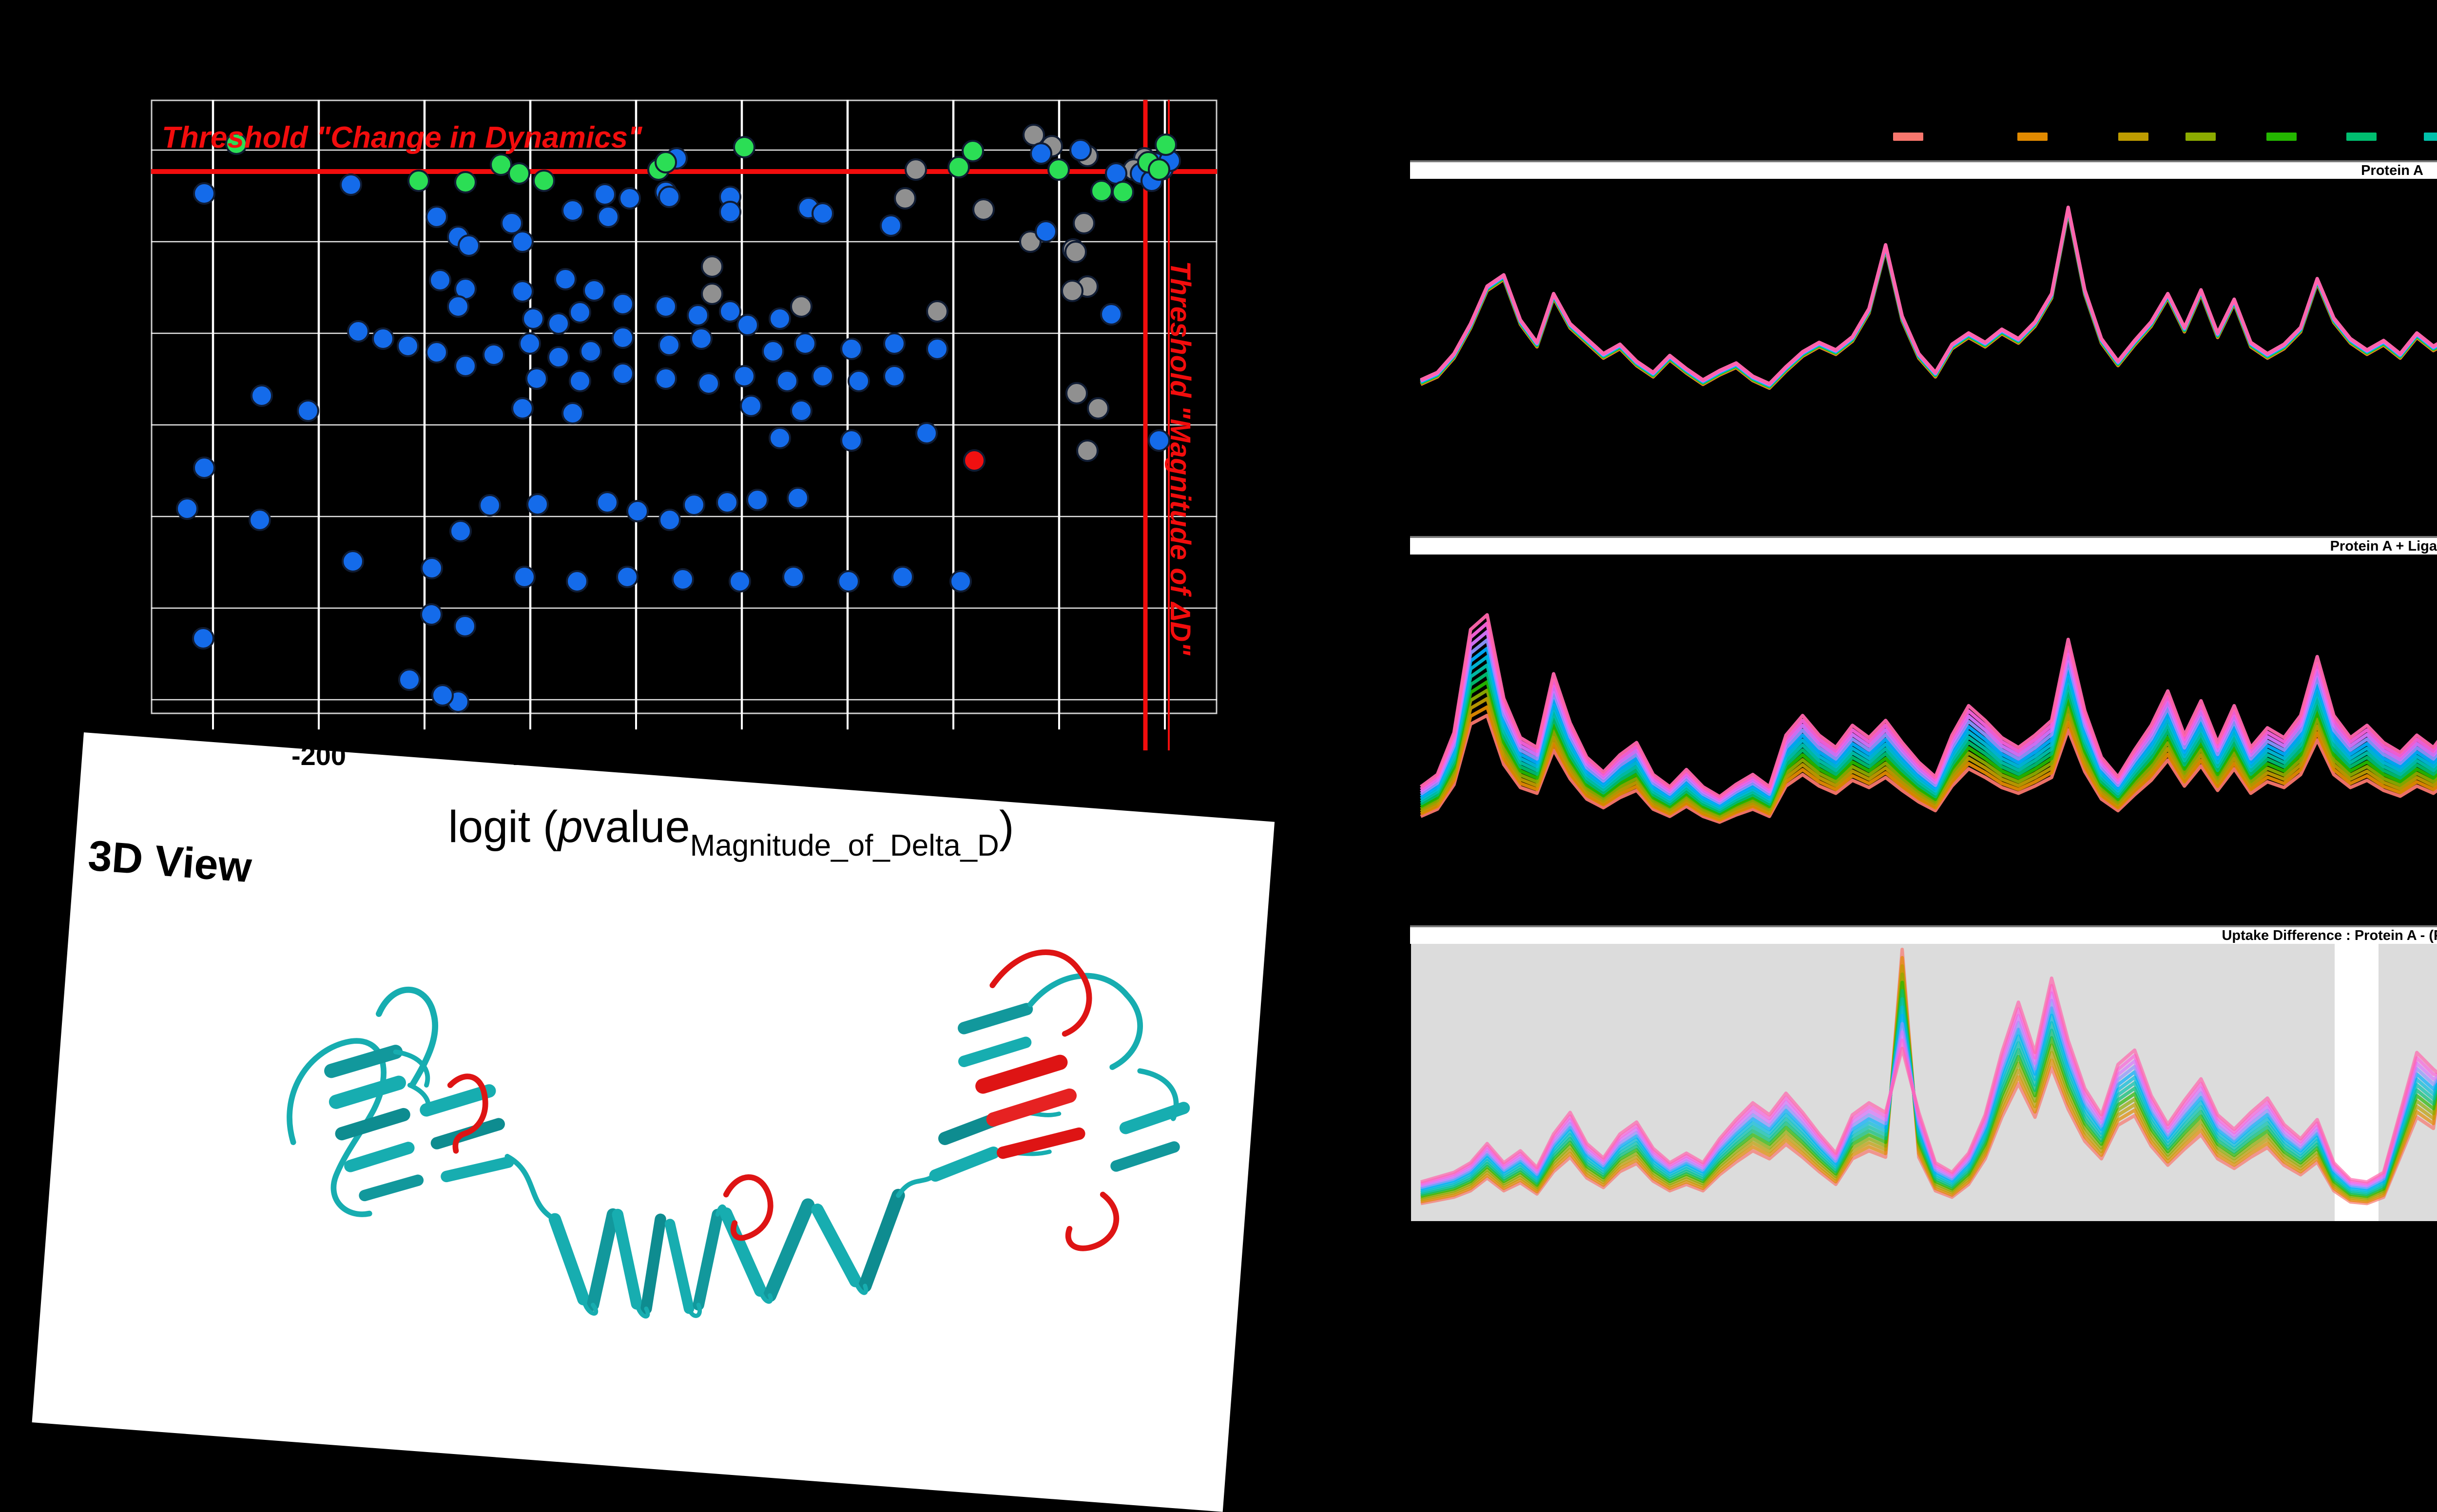 This screenshot has width=2437, height=1512. What do you see at coordinates (721, 1125) in the screenshot?
I see `protein-ribbon-3d` at bounding box center [721, 1125].